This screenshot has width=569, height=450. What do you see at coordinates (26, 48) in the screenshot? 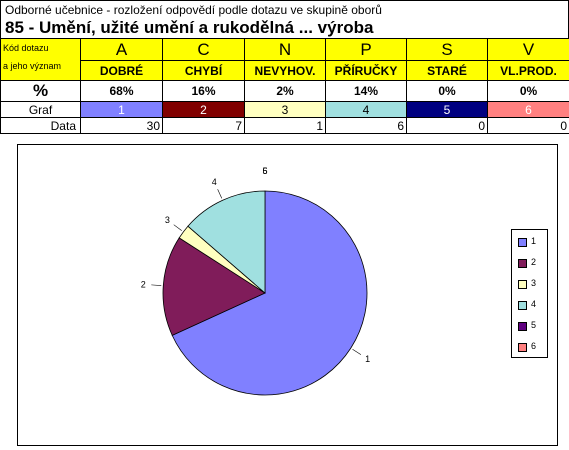
I see `kod-label-line1: Kód dotazu` at bounding box center [26, 48].